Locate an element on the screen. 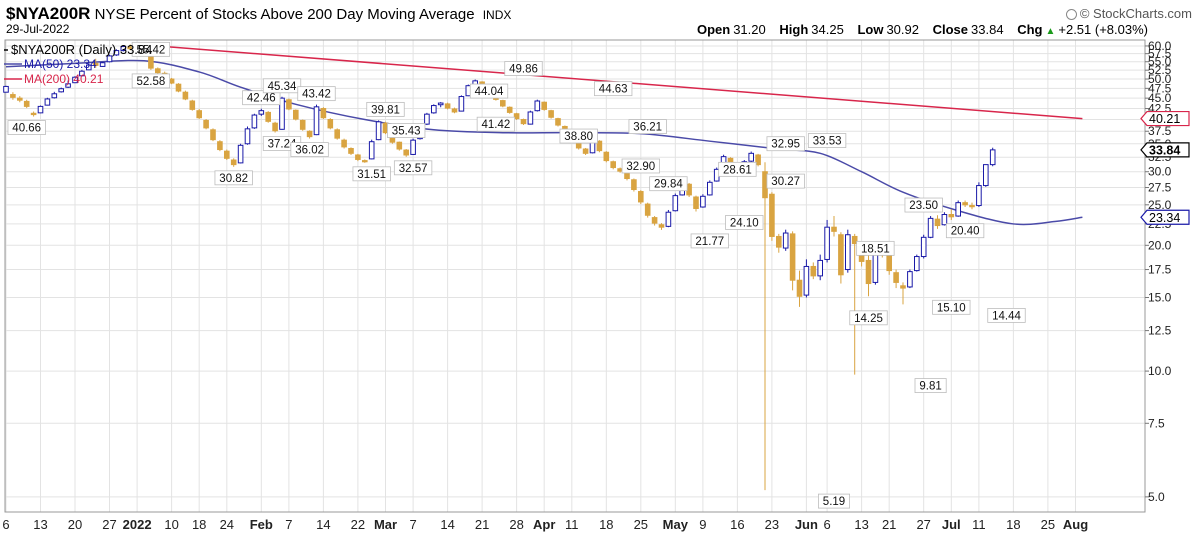  price-label-text: 32.95 is located at coordinates (785, 145).